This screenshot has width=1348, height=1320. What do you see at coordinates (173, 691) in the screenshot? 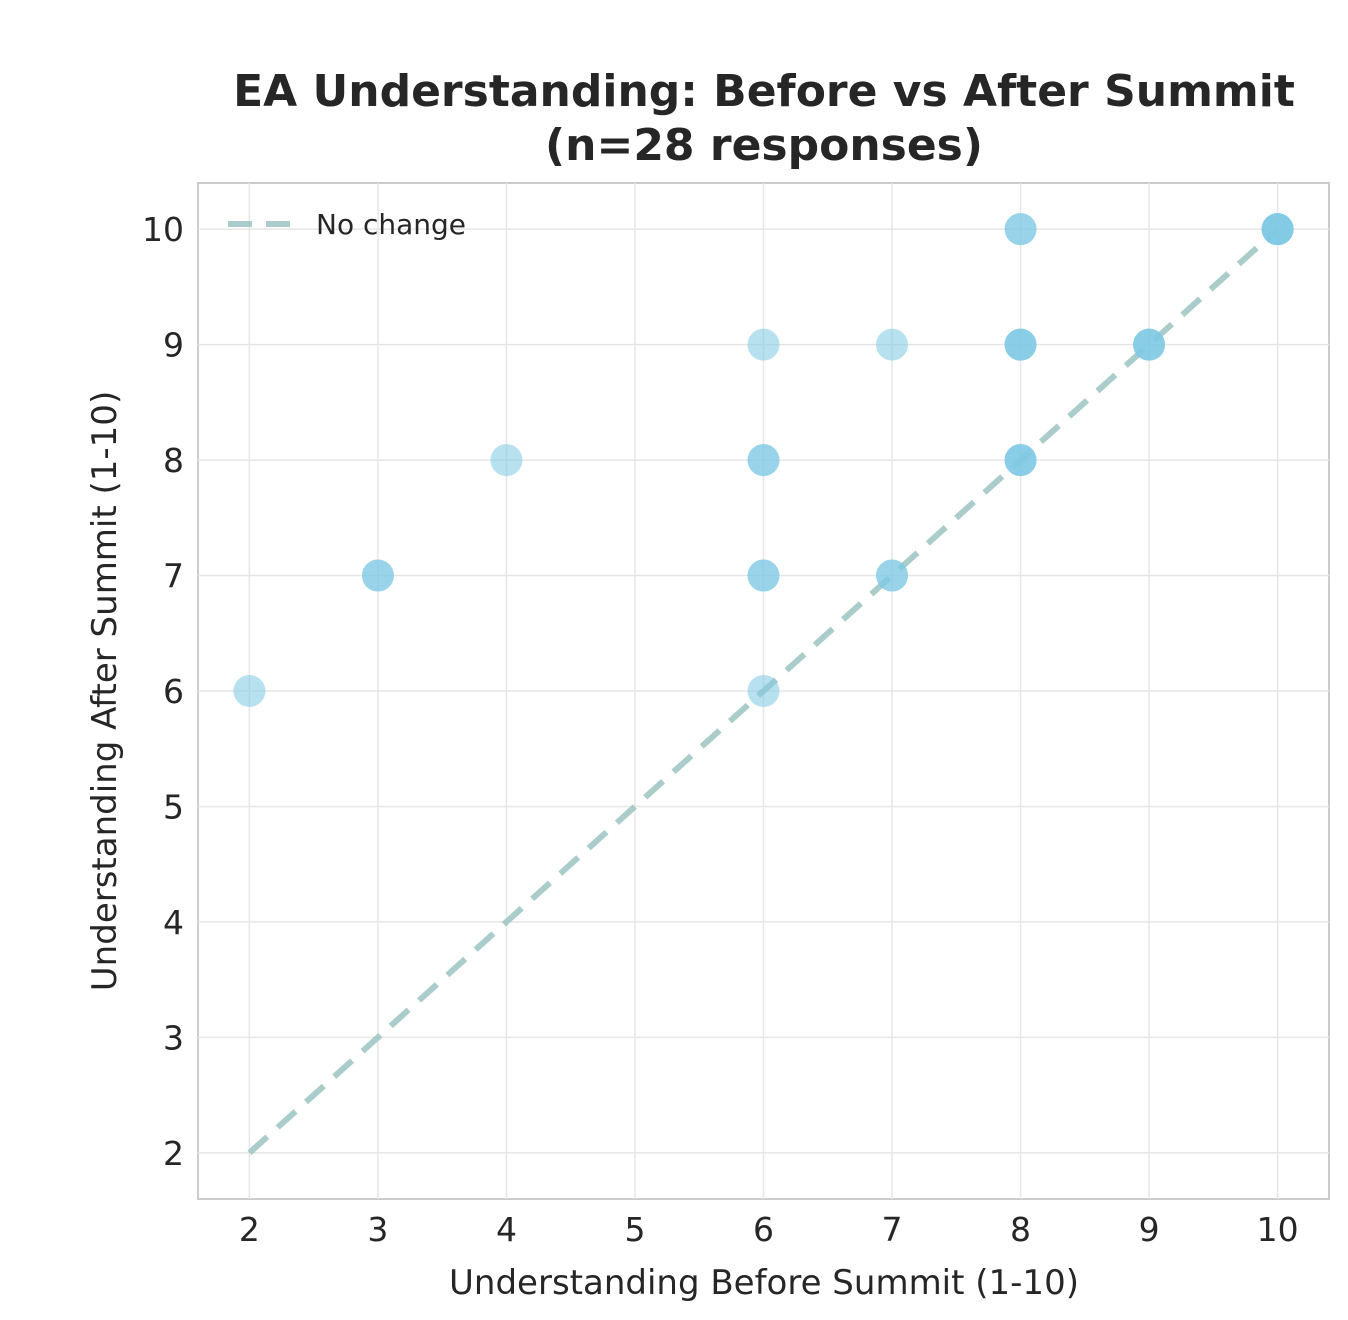
I see `y-tick-label: 6` at bounding box center [173, 691].